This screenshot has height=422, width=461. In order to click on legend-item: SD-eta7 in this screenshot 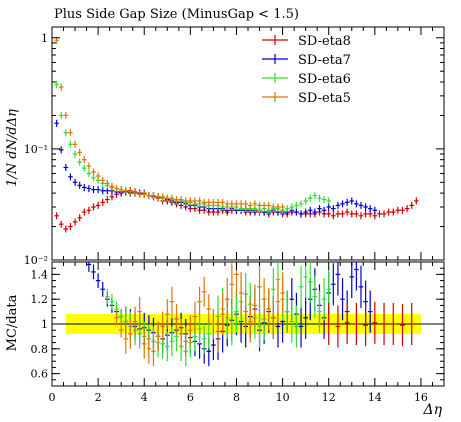, I will do `click(306, 60)`.